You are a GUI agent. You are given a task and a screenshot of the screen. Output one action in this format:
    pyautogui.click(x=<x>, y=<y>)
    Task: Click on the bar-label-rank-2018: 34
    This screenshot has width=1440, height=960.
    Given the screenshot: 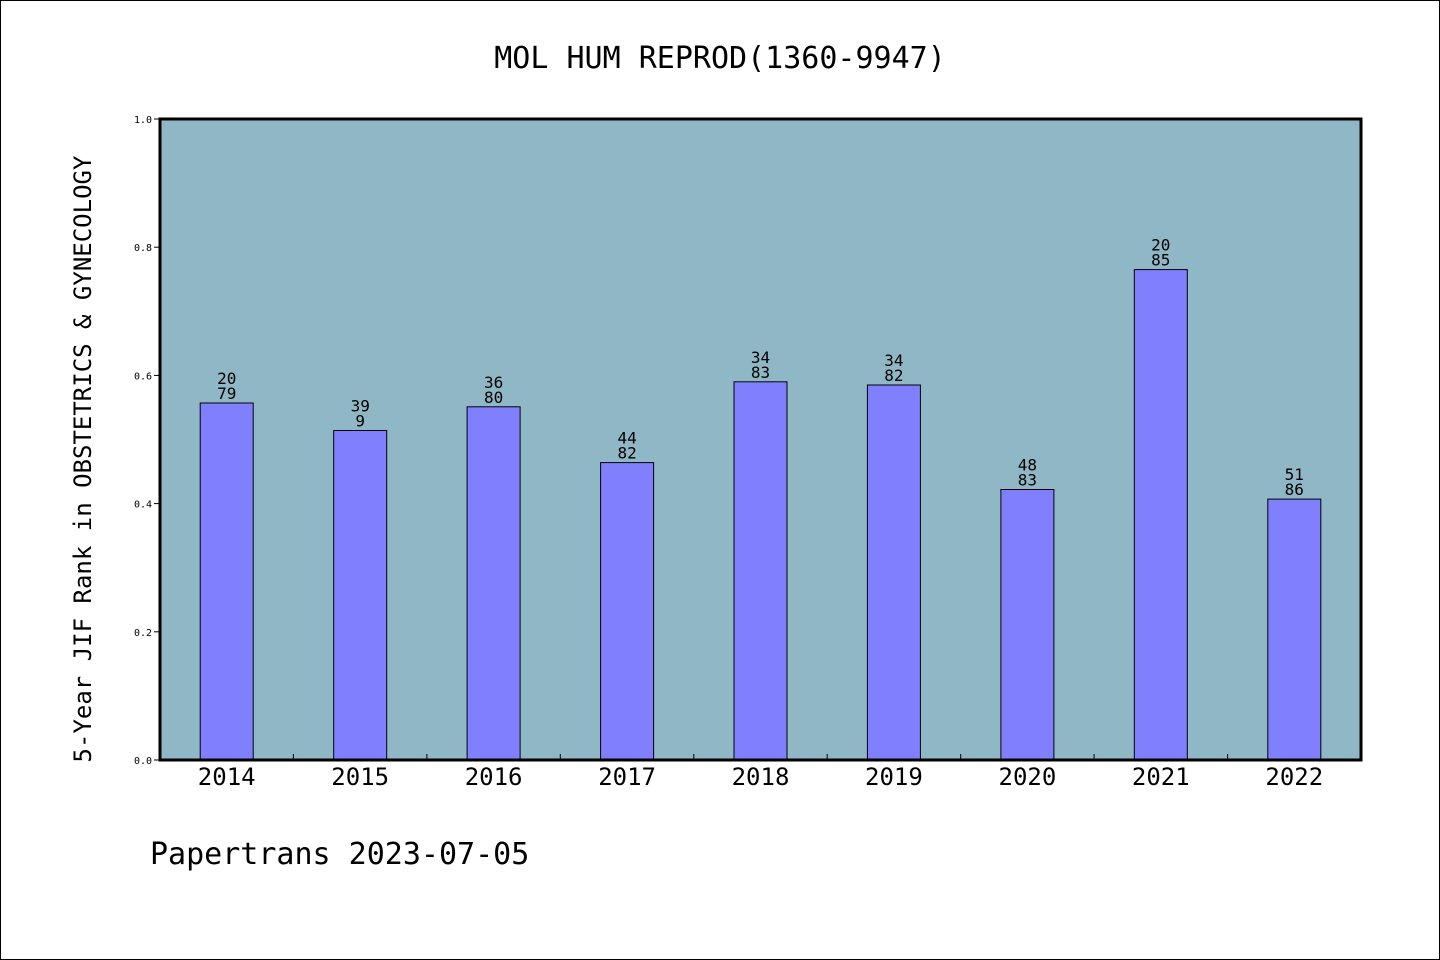 What is the action you would take?
    pyautogui.click(x=760, y=357)
    